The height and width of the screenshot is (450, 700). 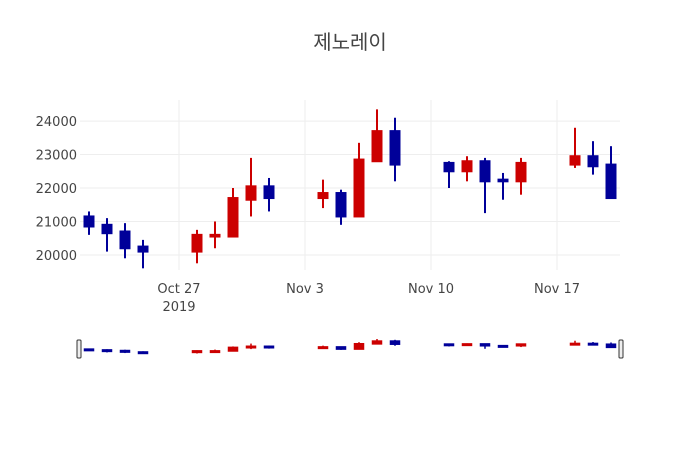 What do you see at coordinates (431, 289) in the screenshot?
I see `x-tick-label: Nov 10` at bounding box center [431, 289].